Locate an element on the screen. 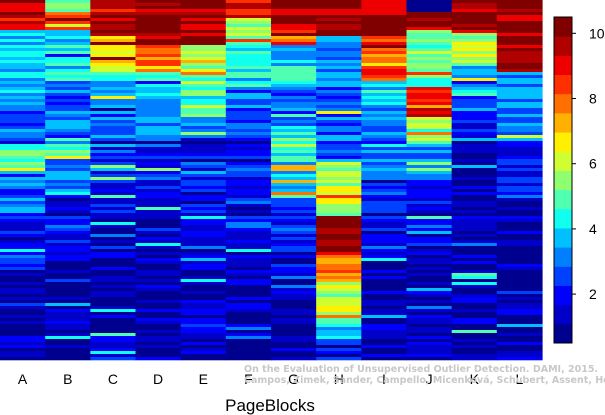 The height and width of the screenshot is (415, 605). colorbar-tick-label: 6 is located at coordinates (593, 164).